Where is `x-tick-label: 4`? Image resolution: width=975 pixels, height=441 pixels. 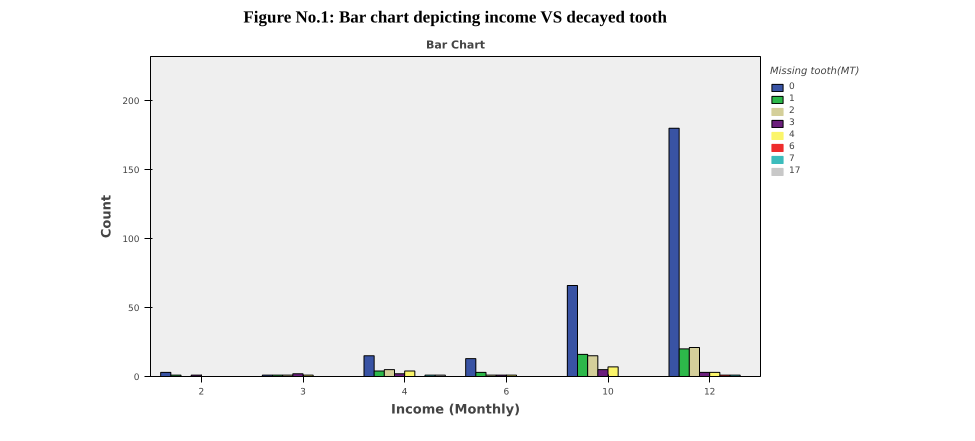
x-tick-label: 4 is located at coordinates (405, 393).